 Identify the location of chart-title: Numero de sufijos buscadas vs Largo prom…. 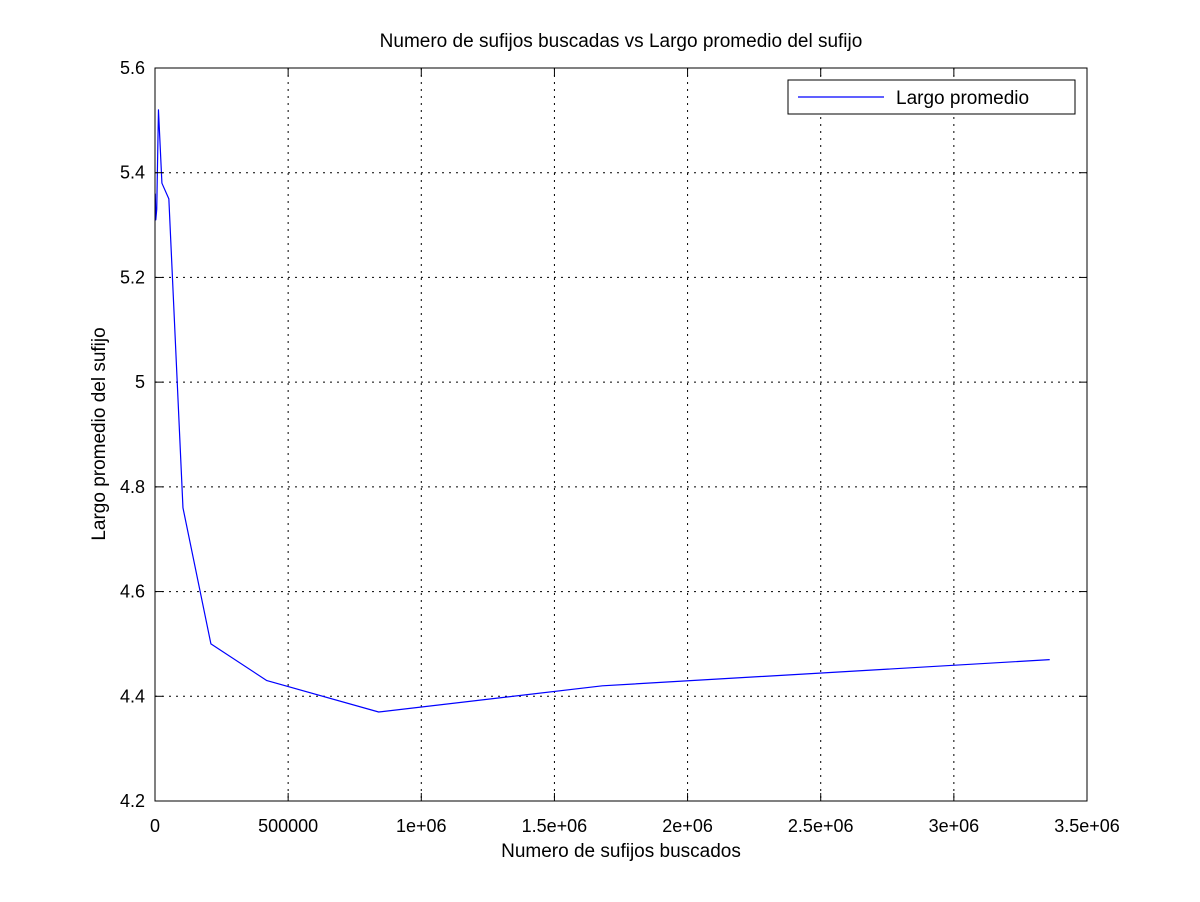
(621, 41).